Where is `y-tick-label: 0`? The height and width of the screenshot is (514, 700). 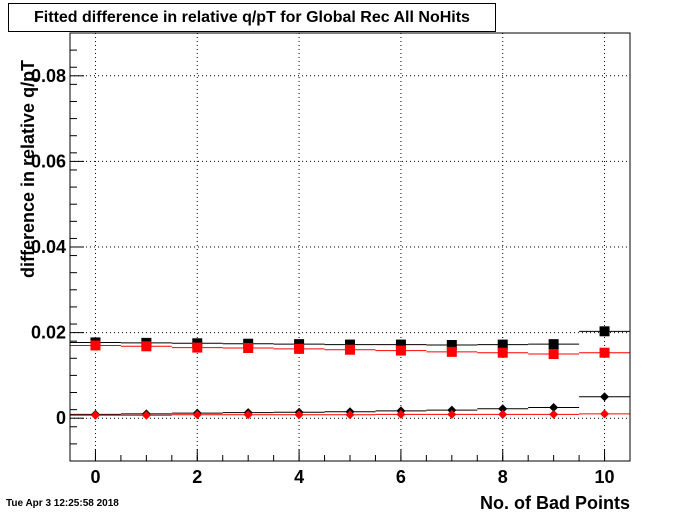
y-tick-label: 0 is located at coordinates (61, 418).